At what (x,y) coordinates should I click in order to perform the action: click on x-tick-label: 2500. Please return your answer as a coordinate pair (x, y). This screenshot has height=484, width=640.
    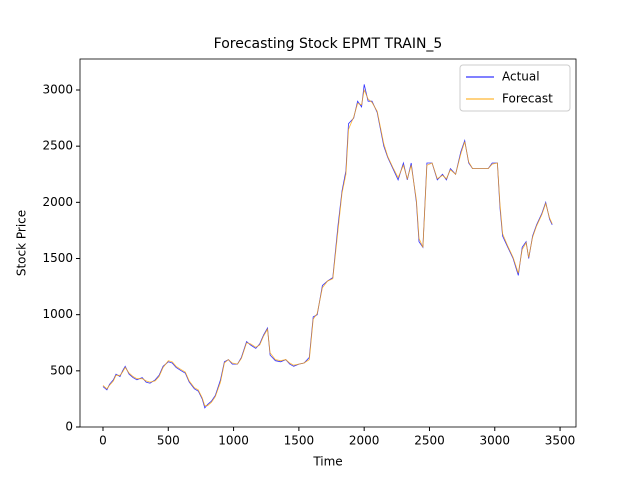
    Looking at the image, I should click on (429, 441).